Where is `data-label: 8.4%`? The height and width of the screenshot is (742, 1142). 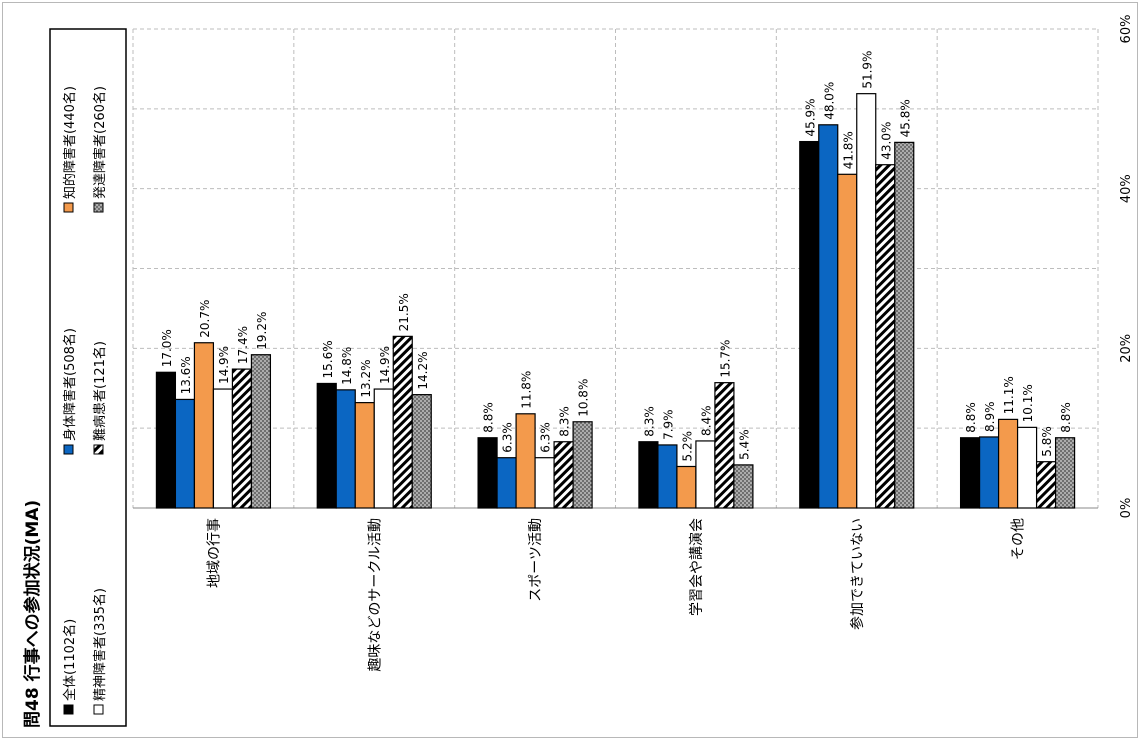
data-label: 8.4% is located at coordinates (706, 420).